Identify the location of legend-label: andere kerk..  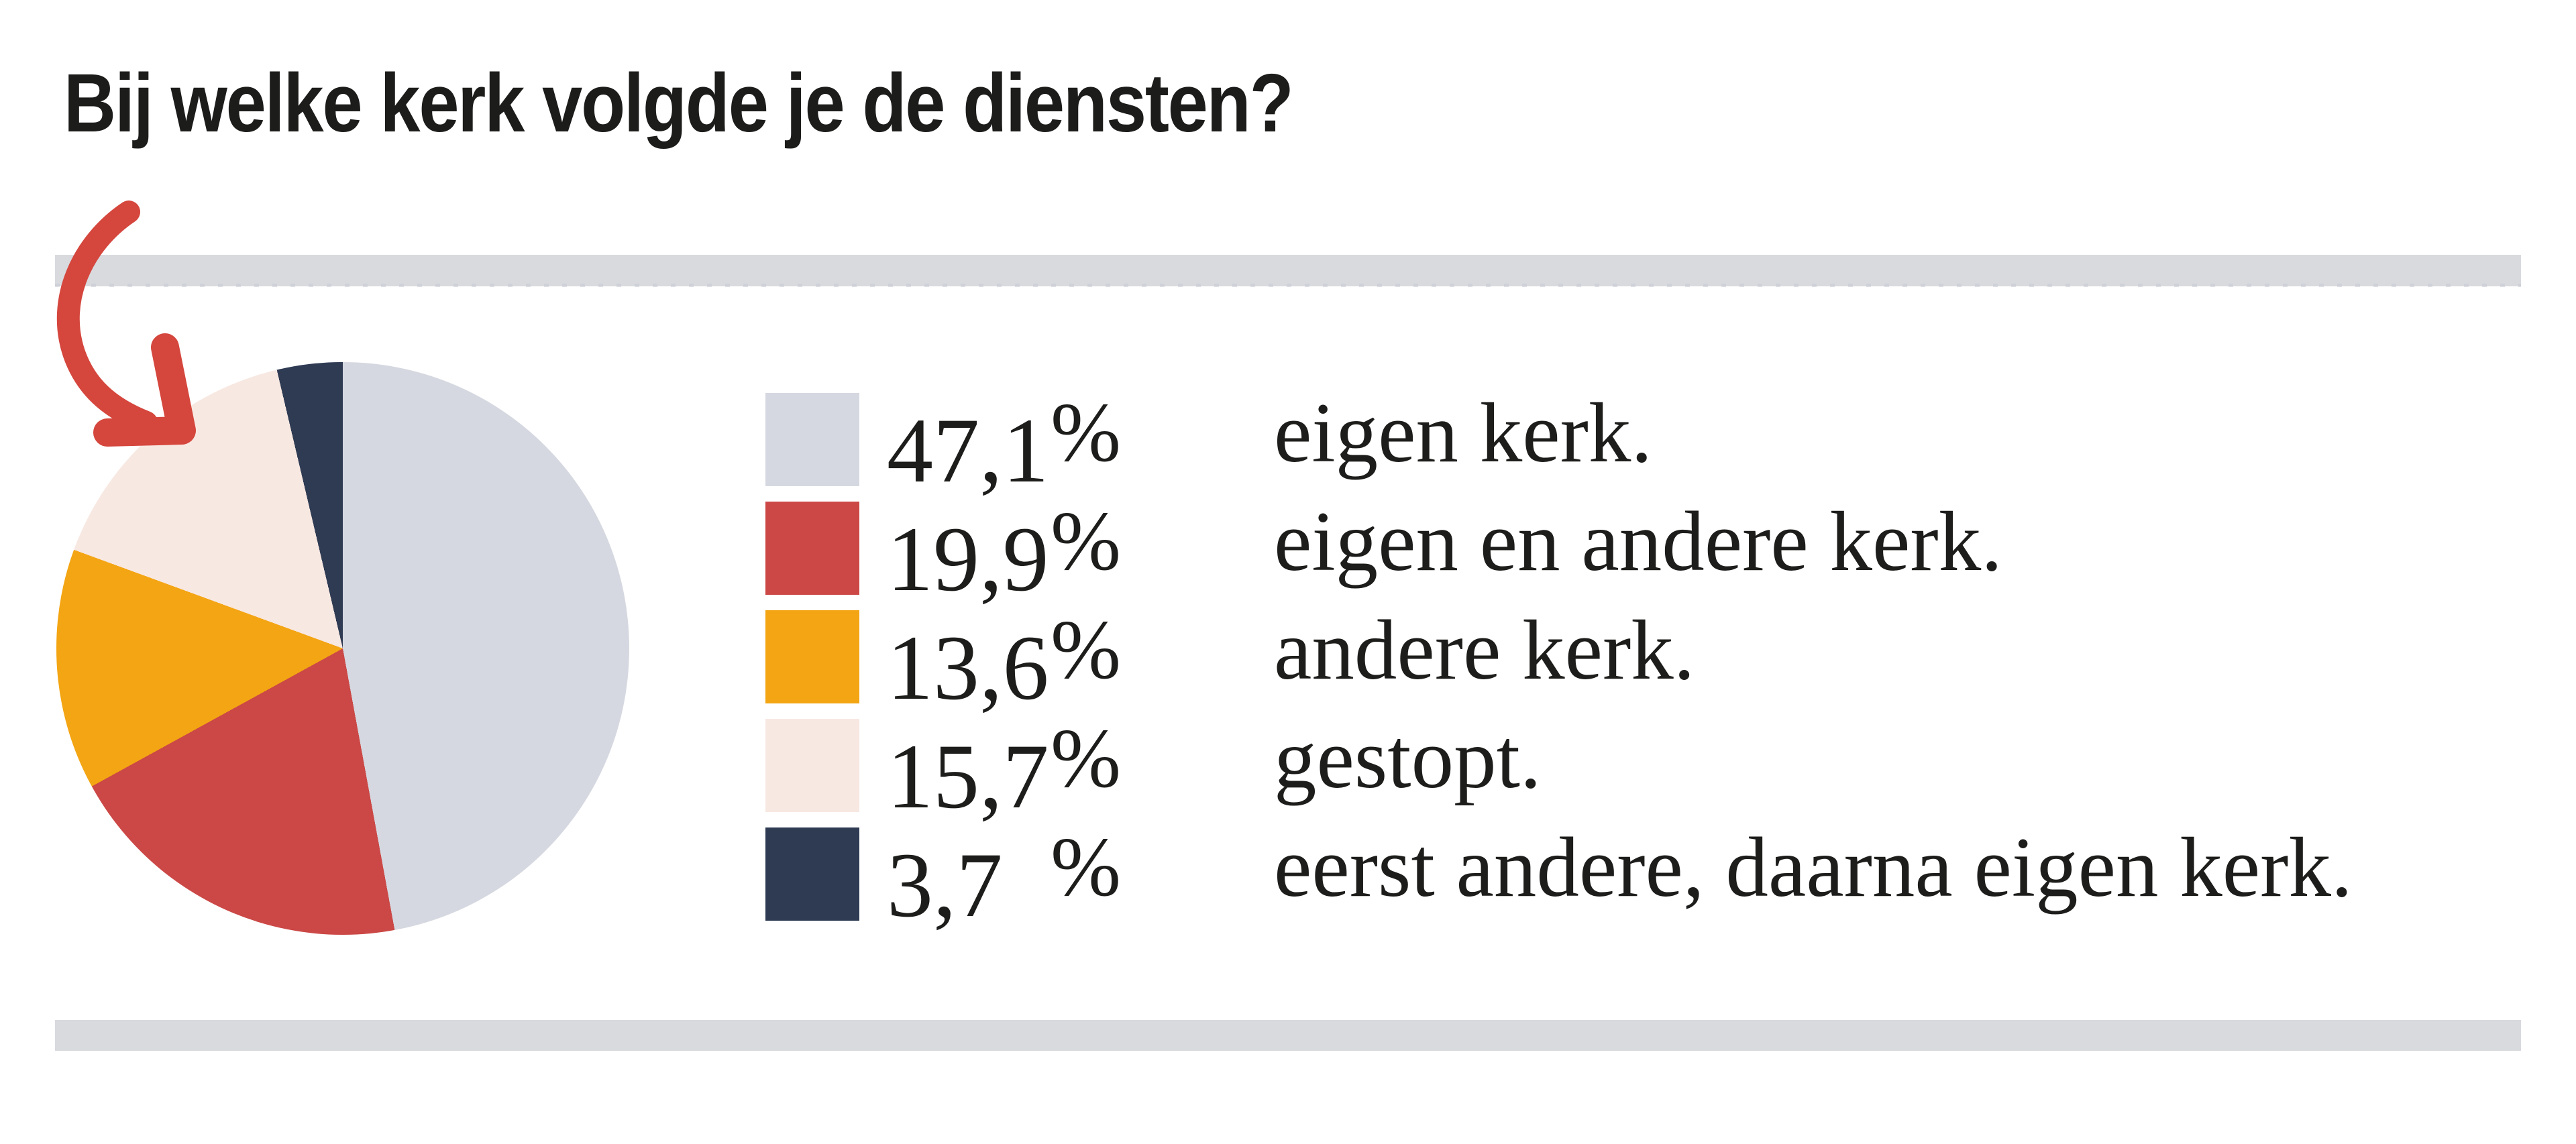
(1484, 650).